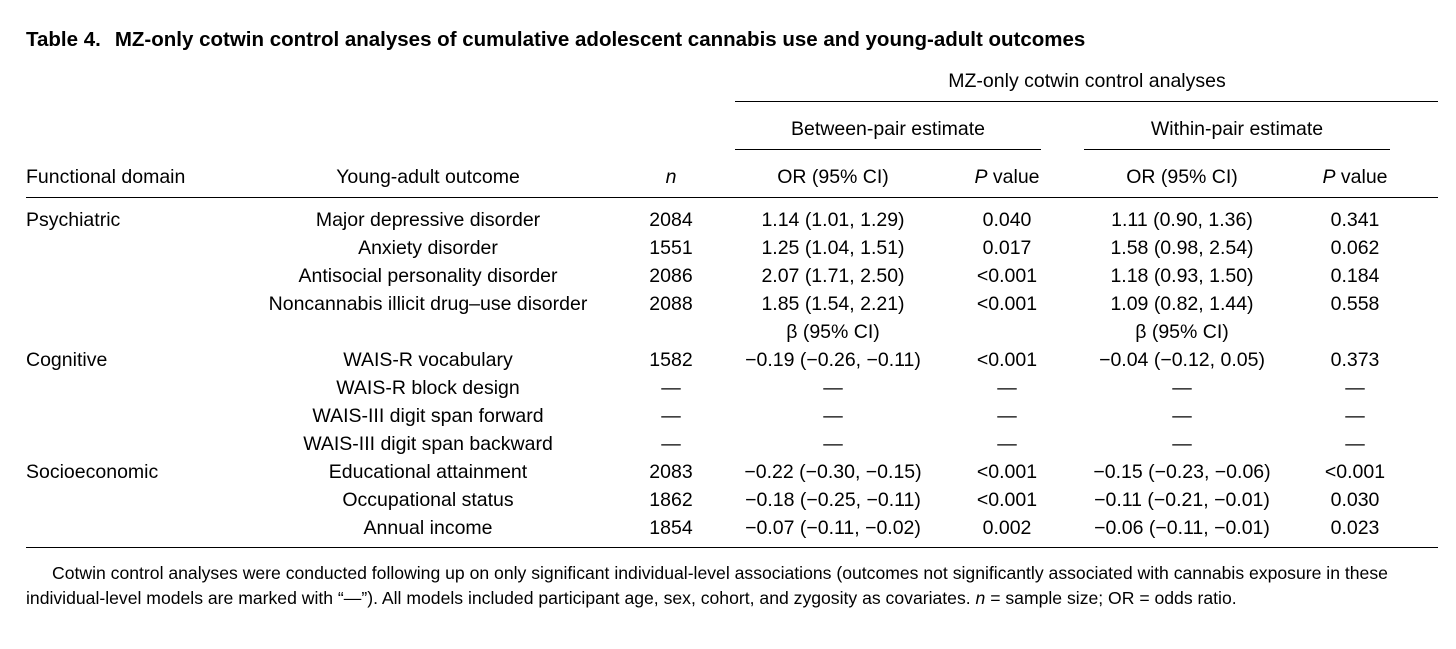  What do you see at coordinates (428, 276) in the screenshot?
I see `cell-outcome: Antisocial personality disorder` at bounding box center [428, 276].